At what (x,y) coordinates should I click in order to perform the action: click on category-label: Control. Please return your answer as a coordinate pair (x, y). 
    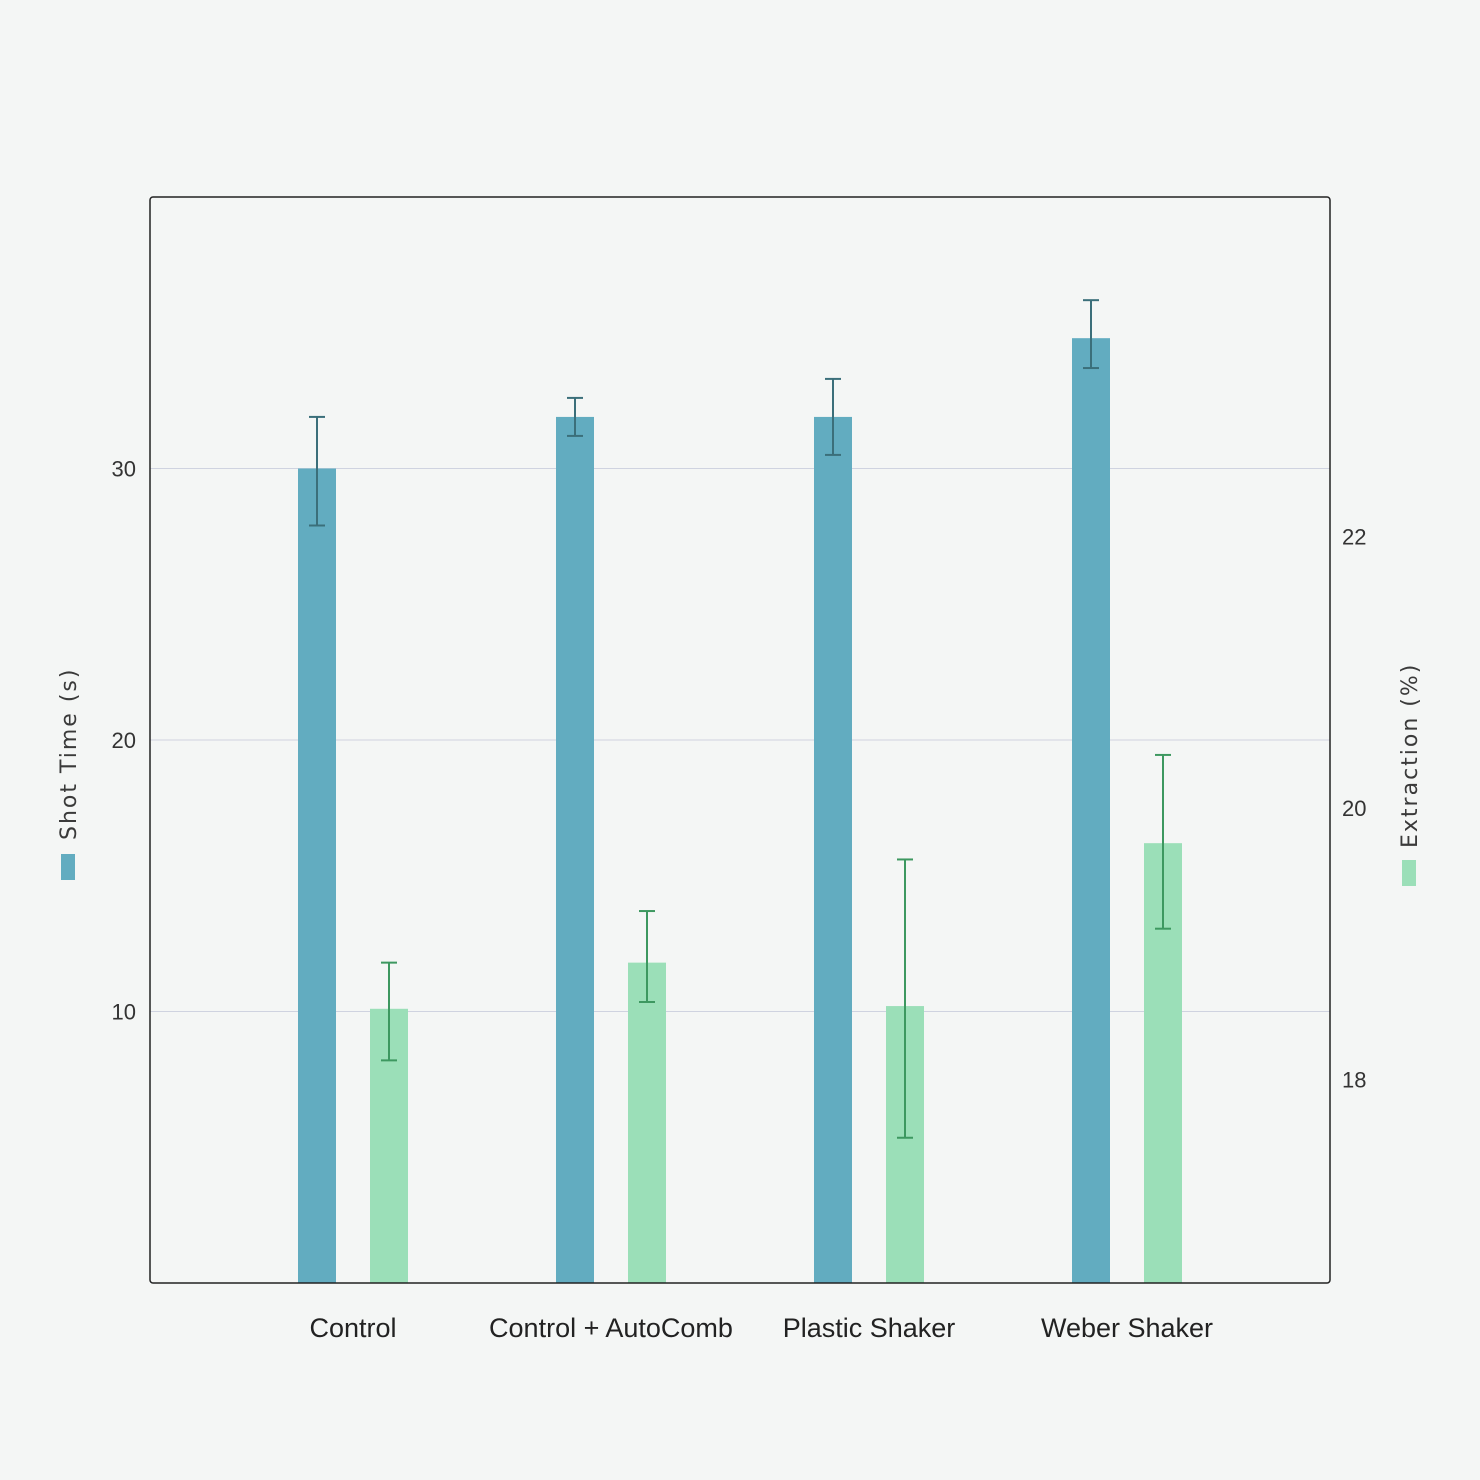
    Looking at the image, I should click on (352, 1328).